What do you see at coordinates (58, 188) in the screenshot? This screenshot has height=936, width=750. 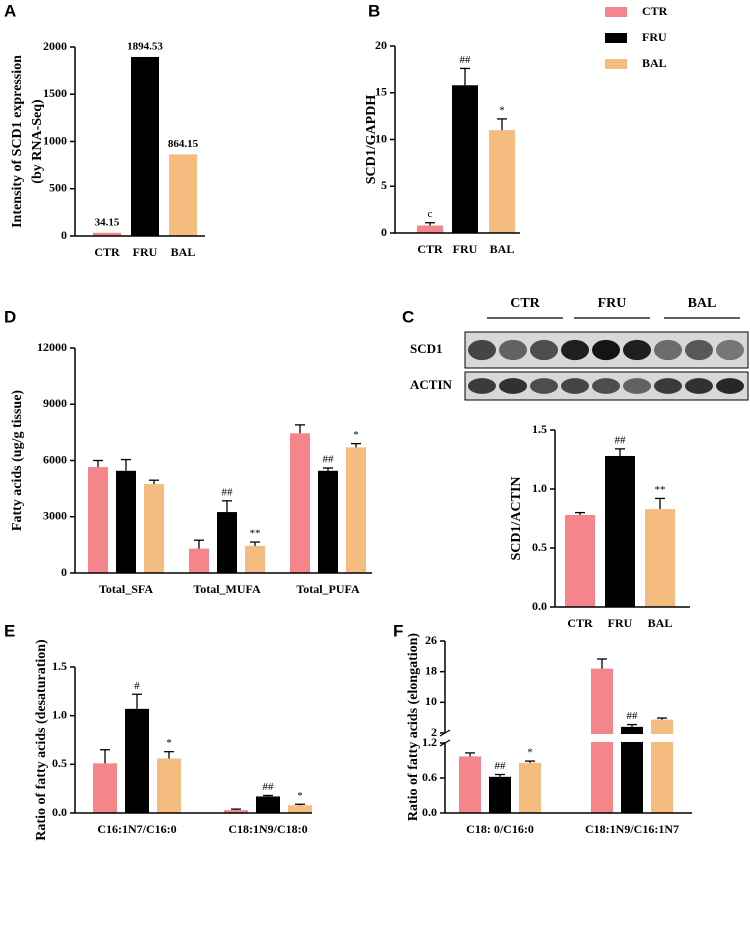 I see `y-tick-label: 500` at bounding box center [58, 188].